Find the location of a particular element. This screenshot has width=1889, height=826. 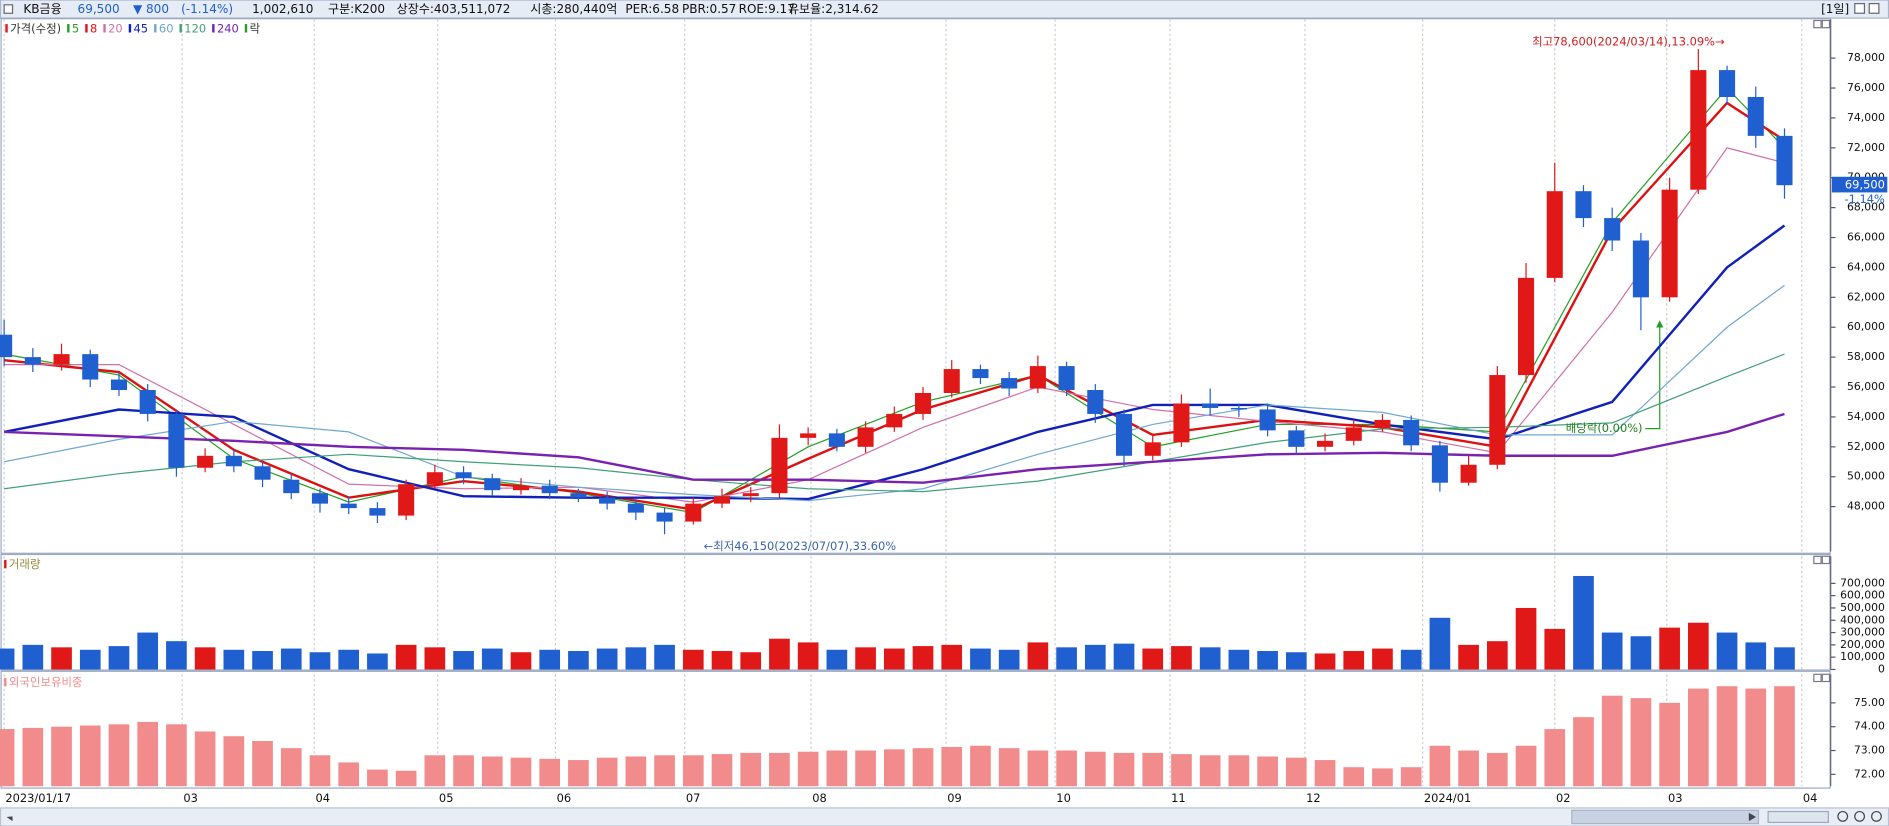

stock-name: KB금융 is located at coordinates (42, 9).